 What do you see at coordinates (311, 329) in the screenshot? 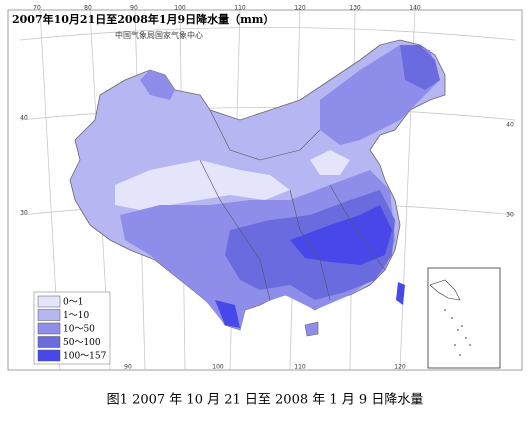
I see `hainan` at bounding box center [311, 329].